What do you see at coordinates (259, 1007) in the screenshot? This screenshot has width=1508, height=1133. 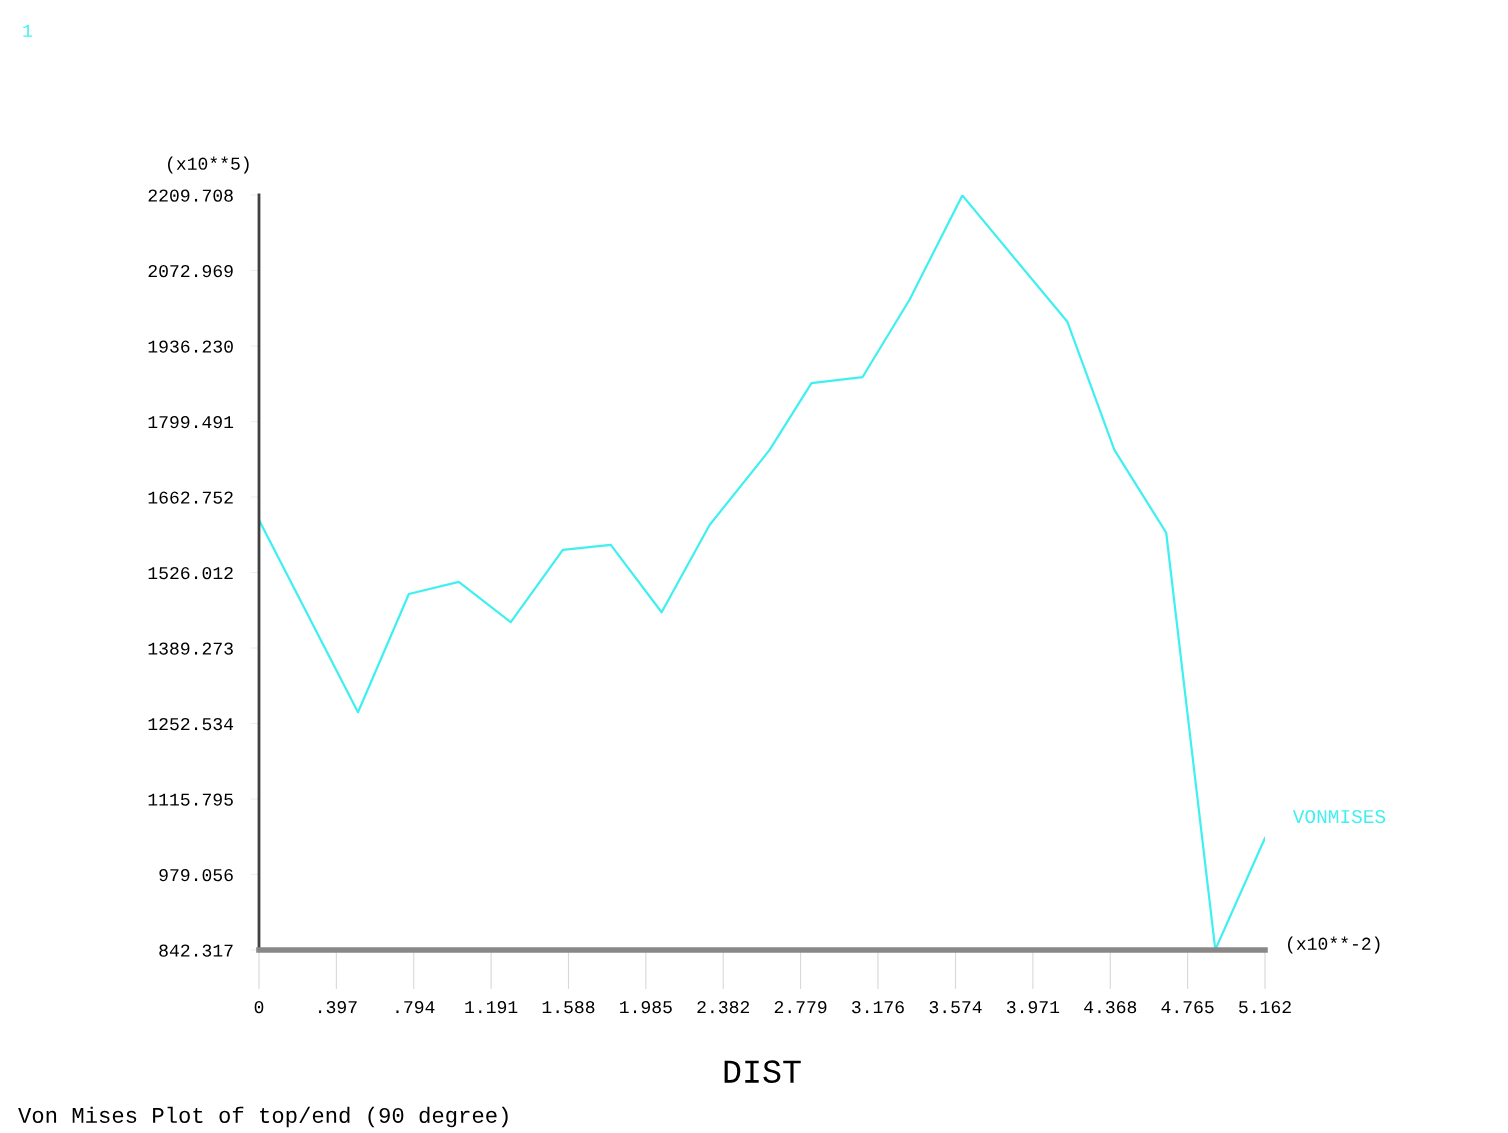 I see `x-tick-label: 0` at bounding box center [259, 1007].